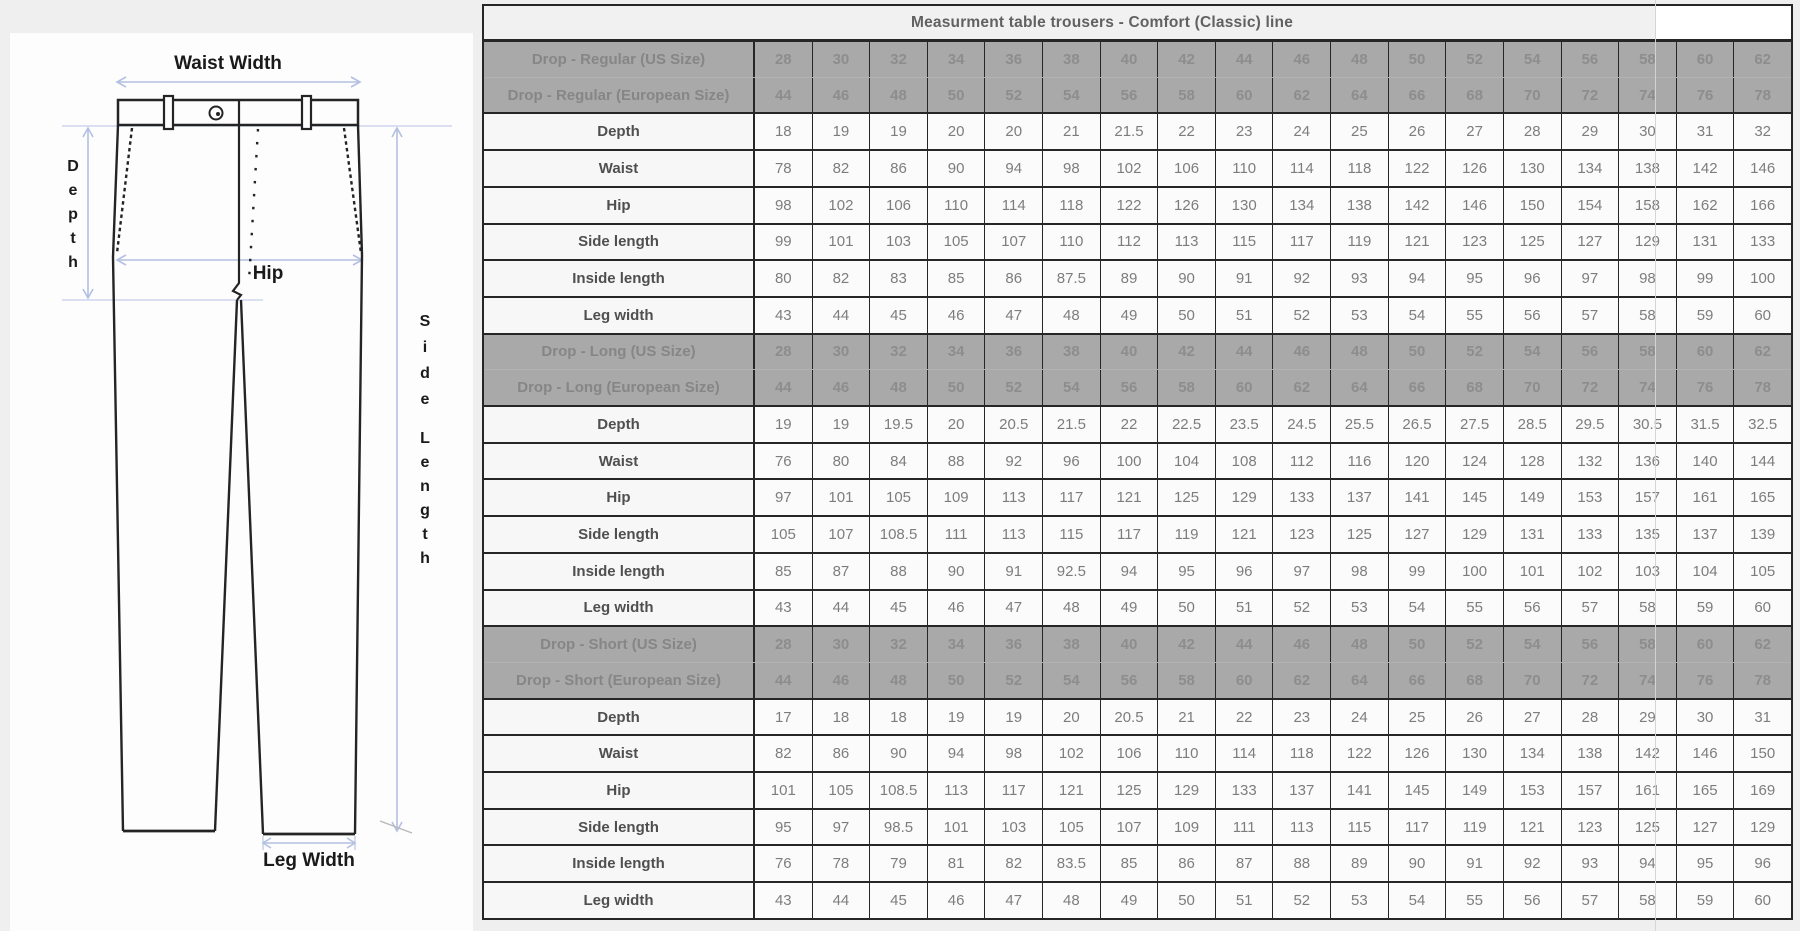 The image size is (1800, 931). What do you see at coordinates (1301, 534) in the screenshot?
I see `value-cell: 123` at bounding box center [1301, 534].